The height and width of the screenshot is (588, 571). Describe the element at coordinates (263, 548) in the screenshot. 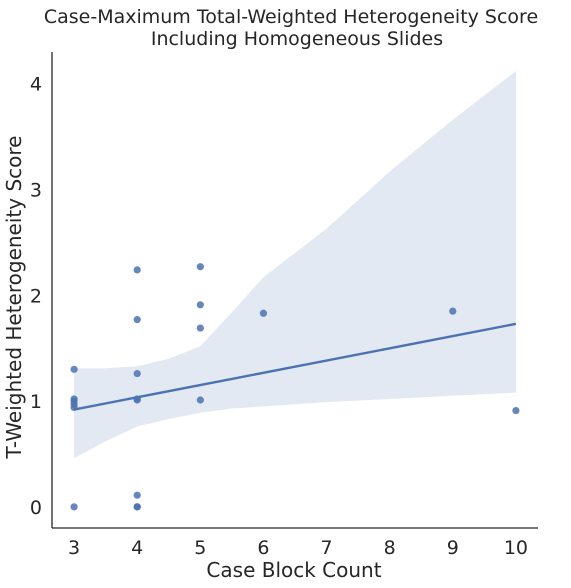

I see `x-tick-label-6: 6` at that location.